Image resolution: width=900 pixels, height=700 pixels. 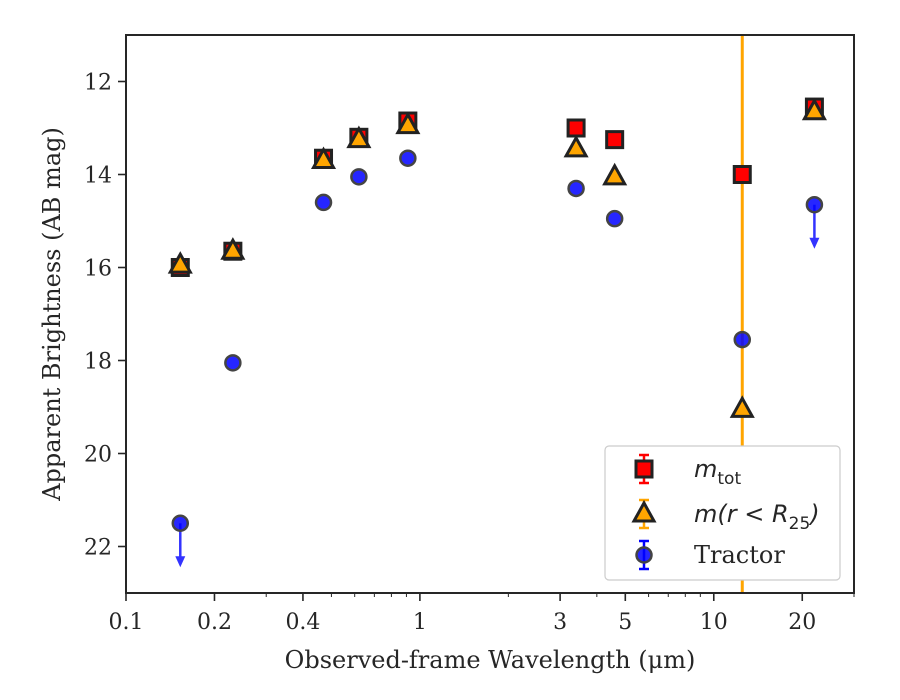 What do you see at coordinates (644, 555) in the screenshot?
I see `legend-marker-circle` at bounding box center [644, 555].